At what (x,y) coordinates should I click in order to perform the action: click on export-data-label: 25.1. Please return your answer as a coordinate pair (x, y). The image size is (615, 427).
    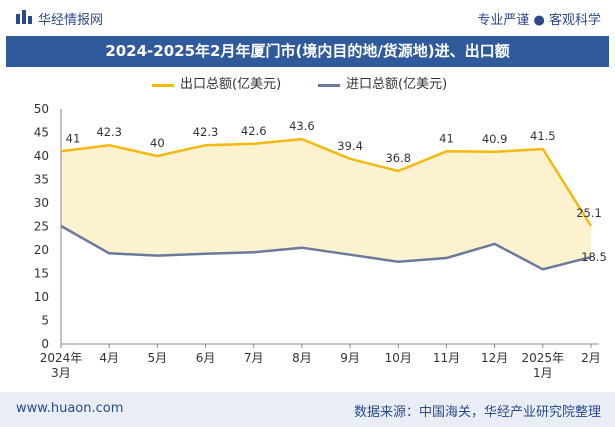
    Looking at the image, I should click on (589, 213).